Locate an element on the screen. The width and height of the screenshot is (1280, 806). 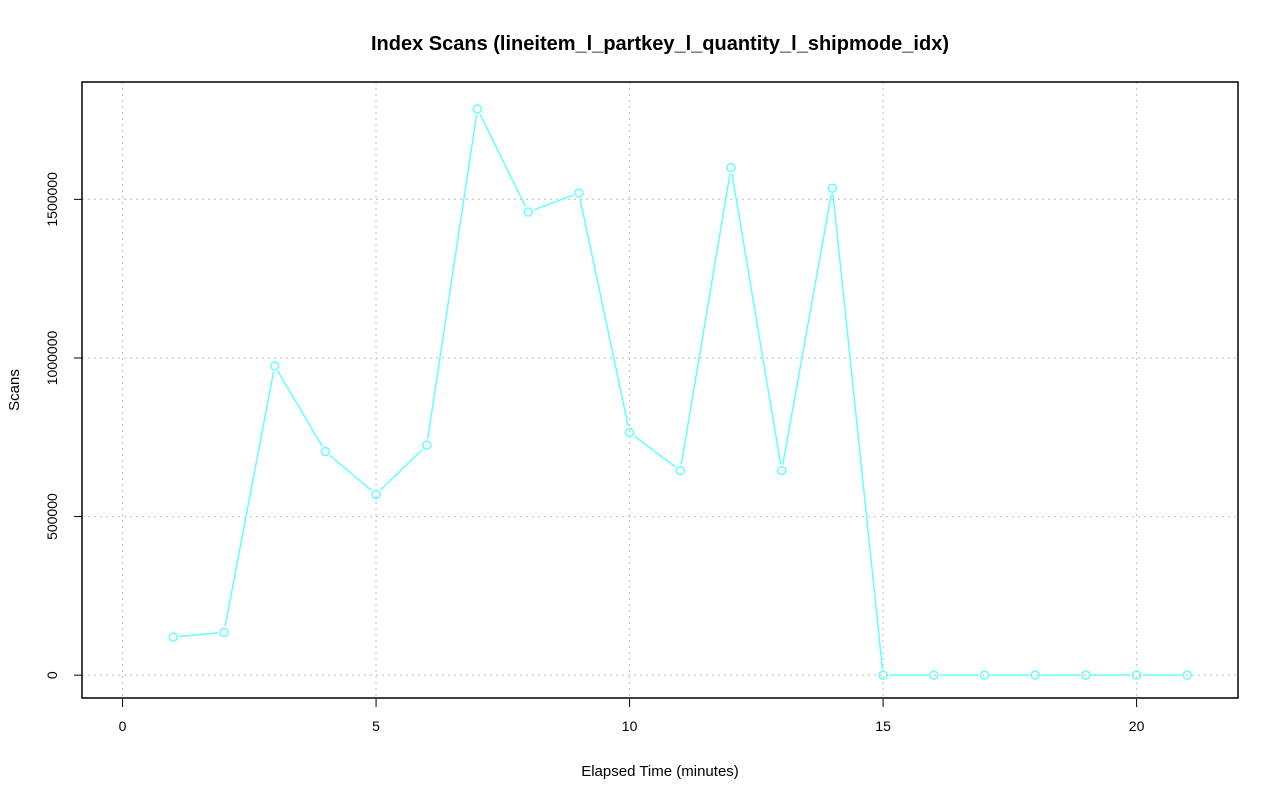
y-axis-label: Scans is located at coordinates (14, 390).